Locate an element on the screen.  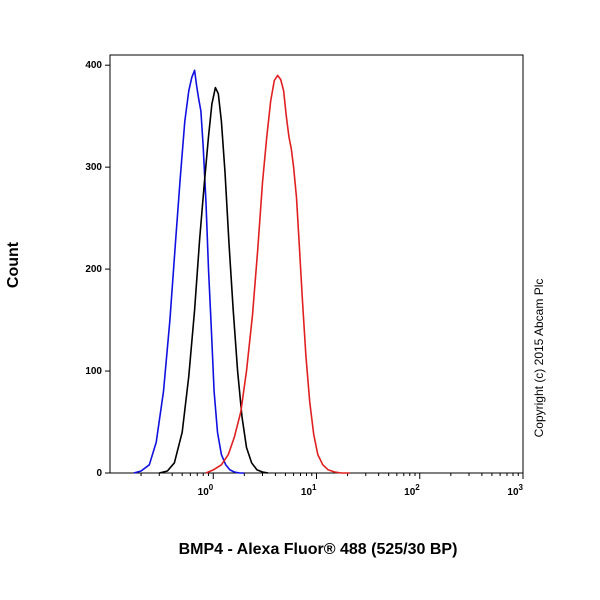
y-tick-label: 0 is located at coordinates (99, 473).